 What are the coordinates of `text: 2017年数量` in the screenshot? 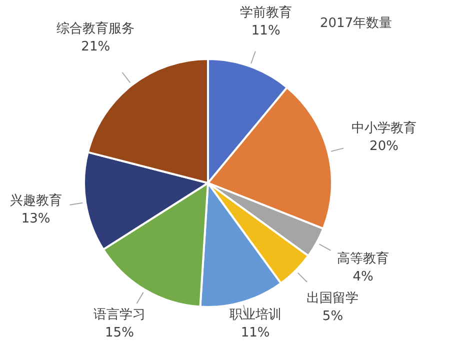 It's located at (356, 23).